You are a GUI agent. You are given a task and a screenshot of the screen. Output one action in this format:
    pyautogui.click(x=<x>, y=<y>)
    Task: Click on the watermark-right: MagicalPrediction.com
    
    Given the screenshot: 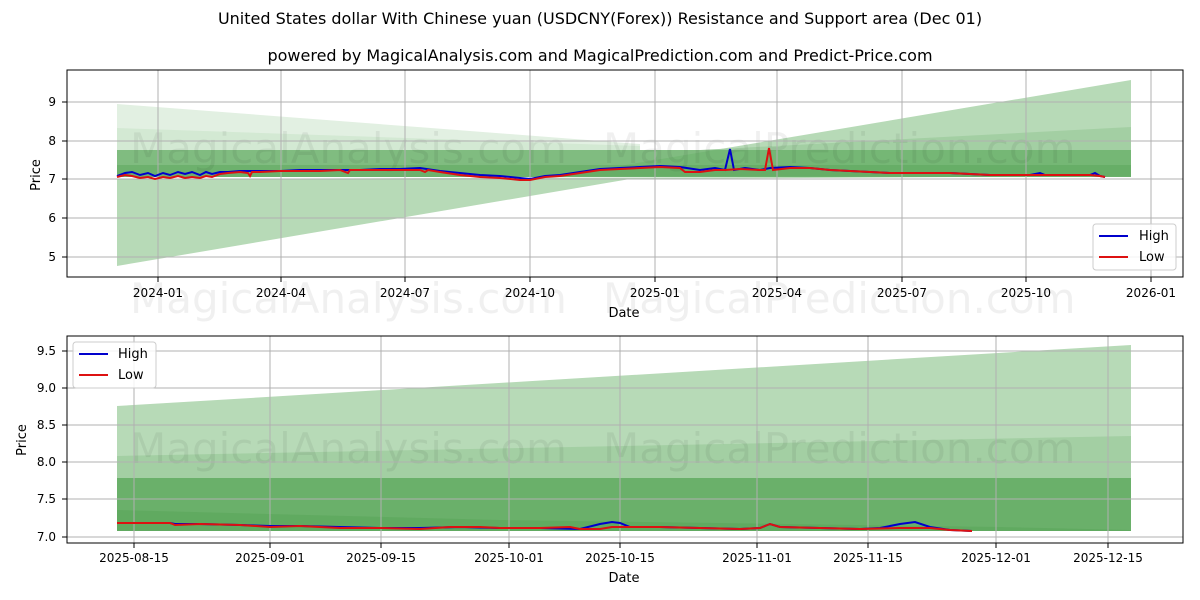 What is the action you would take?
    pyautogui.click(x=839, y=148)
    